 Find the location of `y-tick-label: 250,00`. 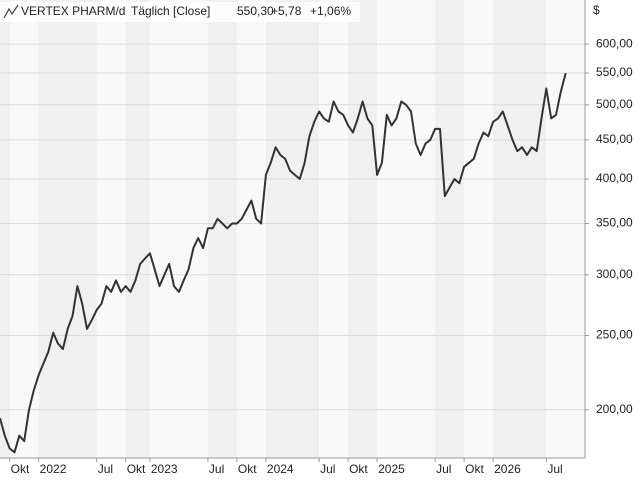

y-tick-label: 250,00 is located at coordinates (614, 335).